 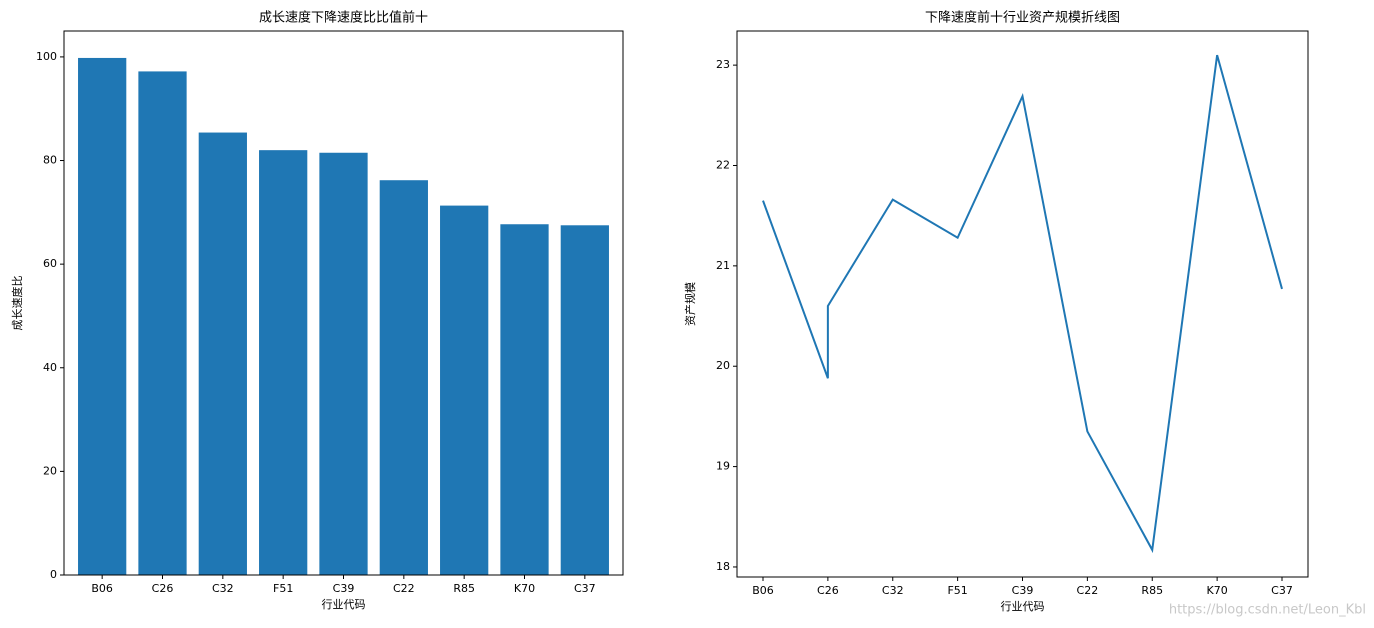 I want to click on y-tick-label: 40, so click(x=50, y=367).